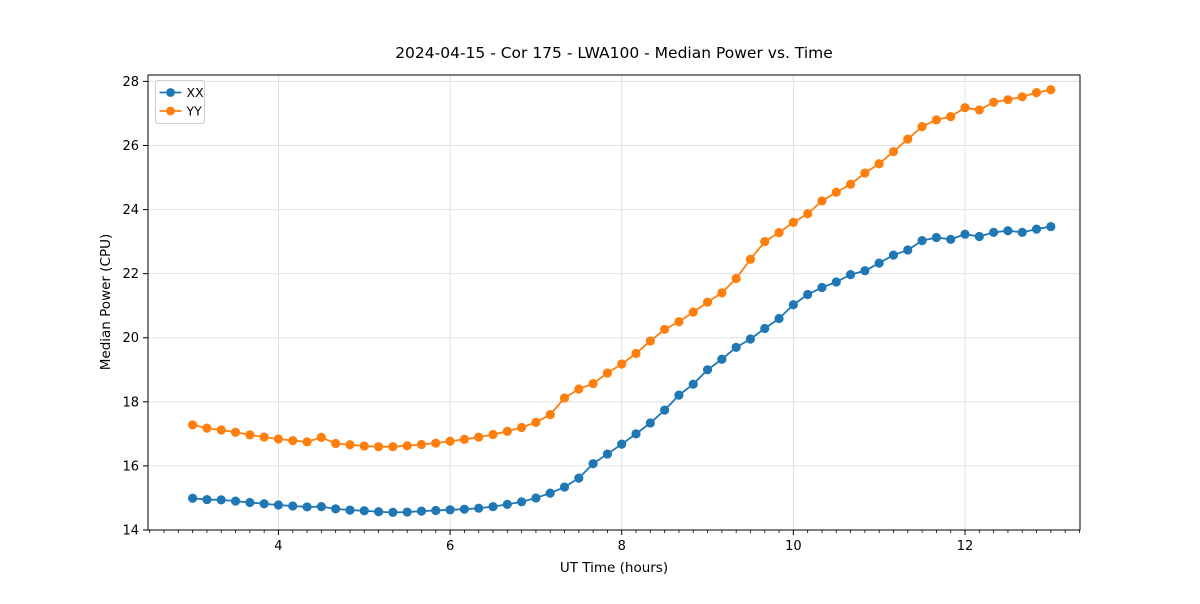  Describe the element at coordinates (622, 546) in the screenshot. I see `x-tick-label: 8` at that location.